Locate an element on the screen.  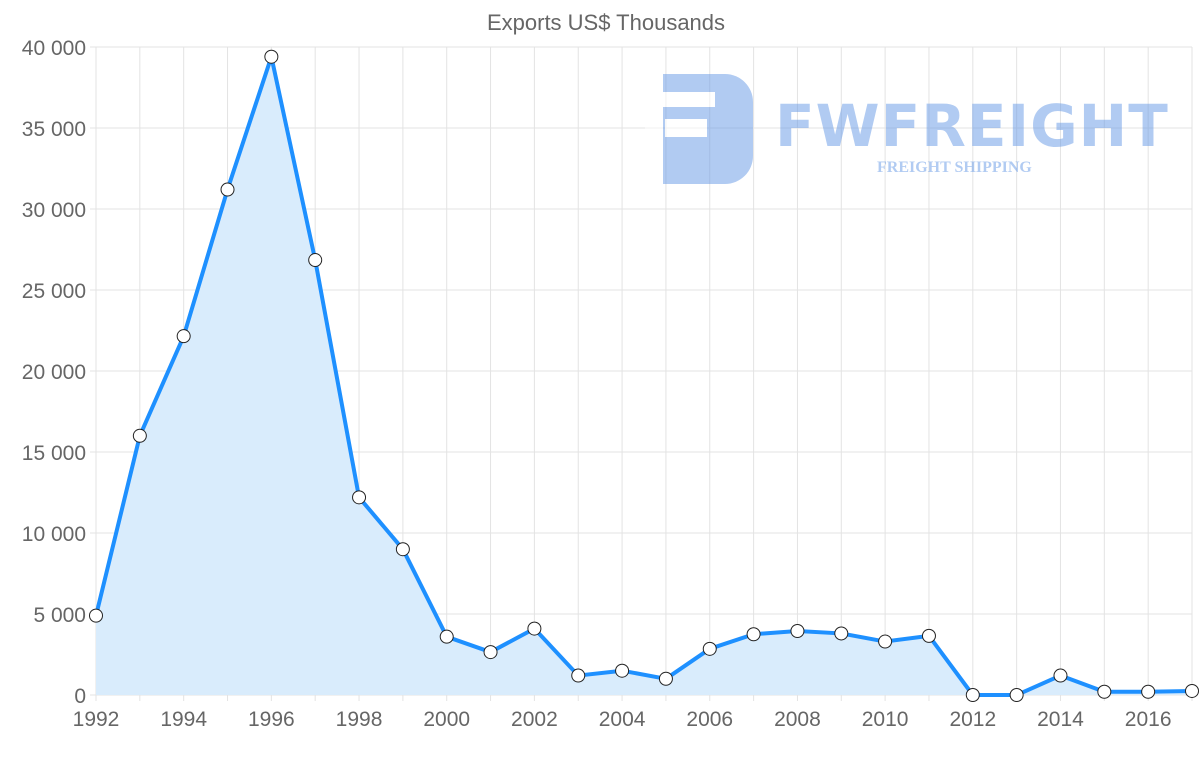
x-tick-label: 2002 is located at coordinates (534, 719).